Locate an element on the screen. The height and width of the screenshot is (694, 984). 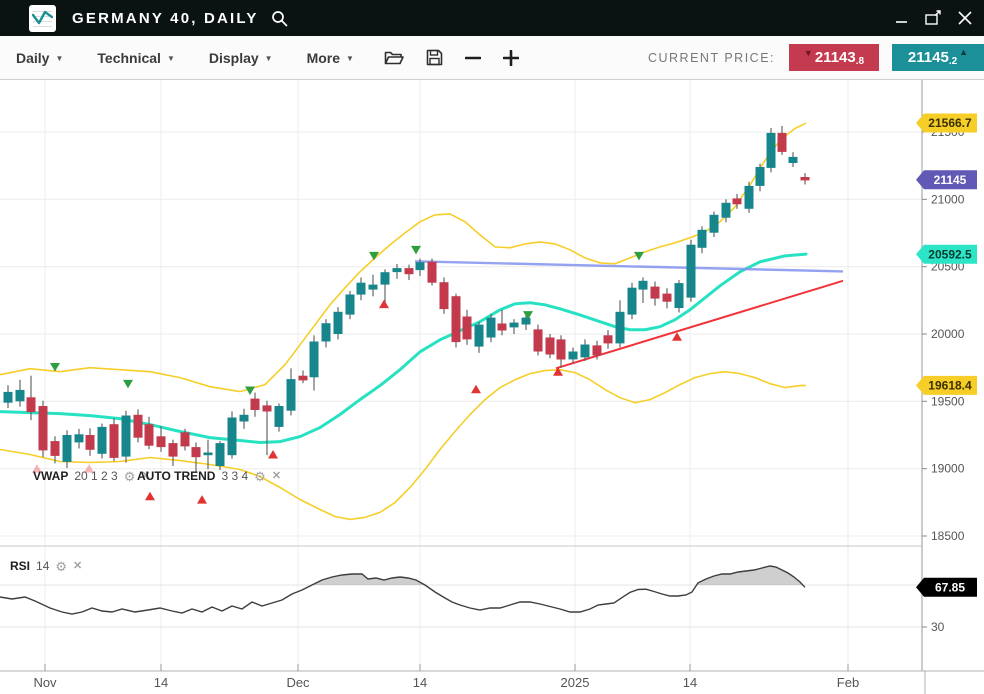
axis-tick-label: 18500 is located at coordinates (948, 536).